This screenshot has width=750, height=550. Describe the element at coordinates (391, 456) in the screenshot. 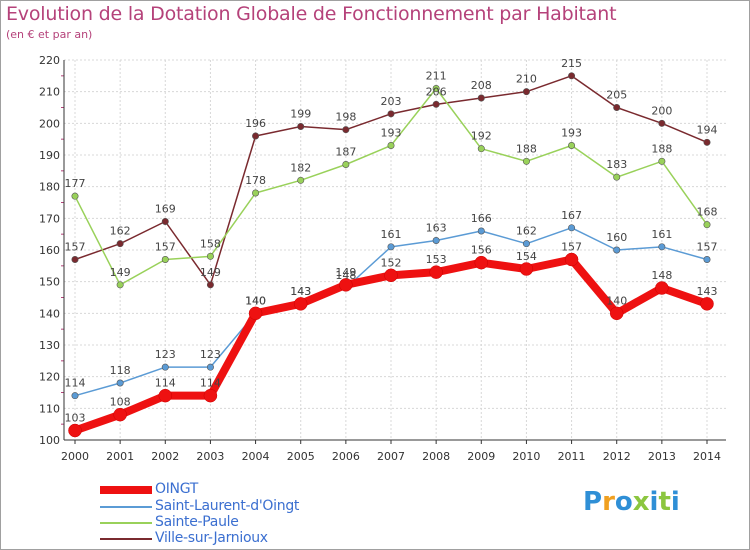

I see `x-tick-label: 2007` at that location.